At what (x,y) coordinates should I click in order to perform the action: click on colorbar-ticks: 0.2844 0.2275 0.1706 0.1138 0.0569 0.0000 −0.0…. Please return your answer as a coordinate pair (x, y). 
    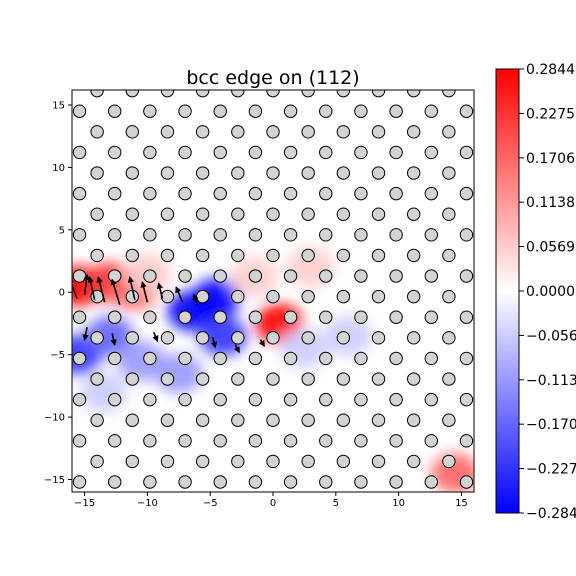
    Looking at the image, I should click on (547, 292).